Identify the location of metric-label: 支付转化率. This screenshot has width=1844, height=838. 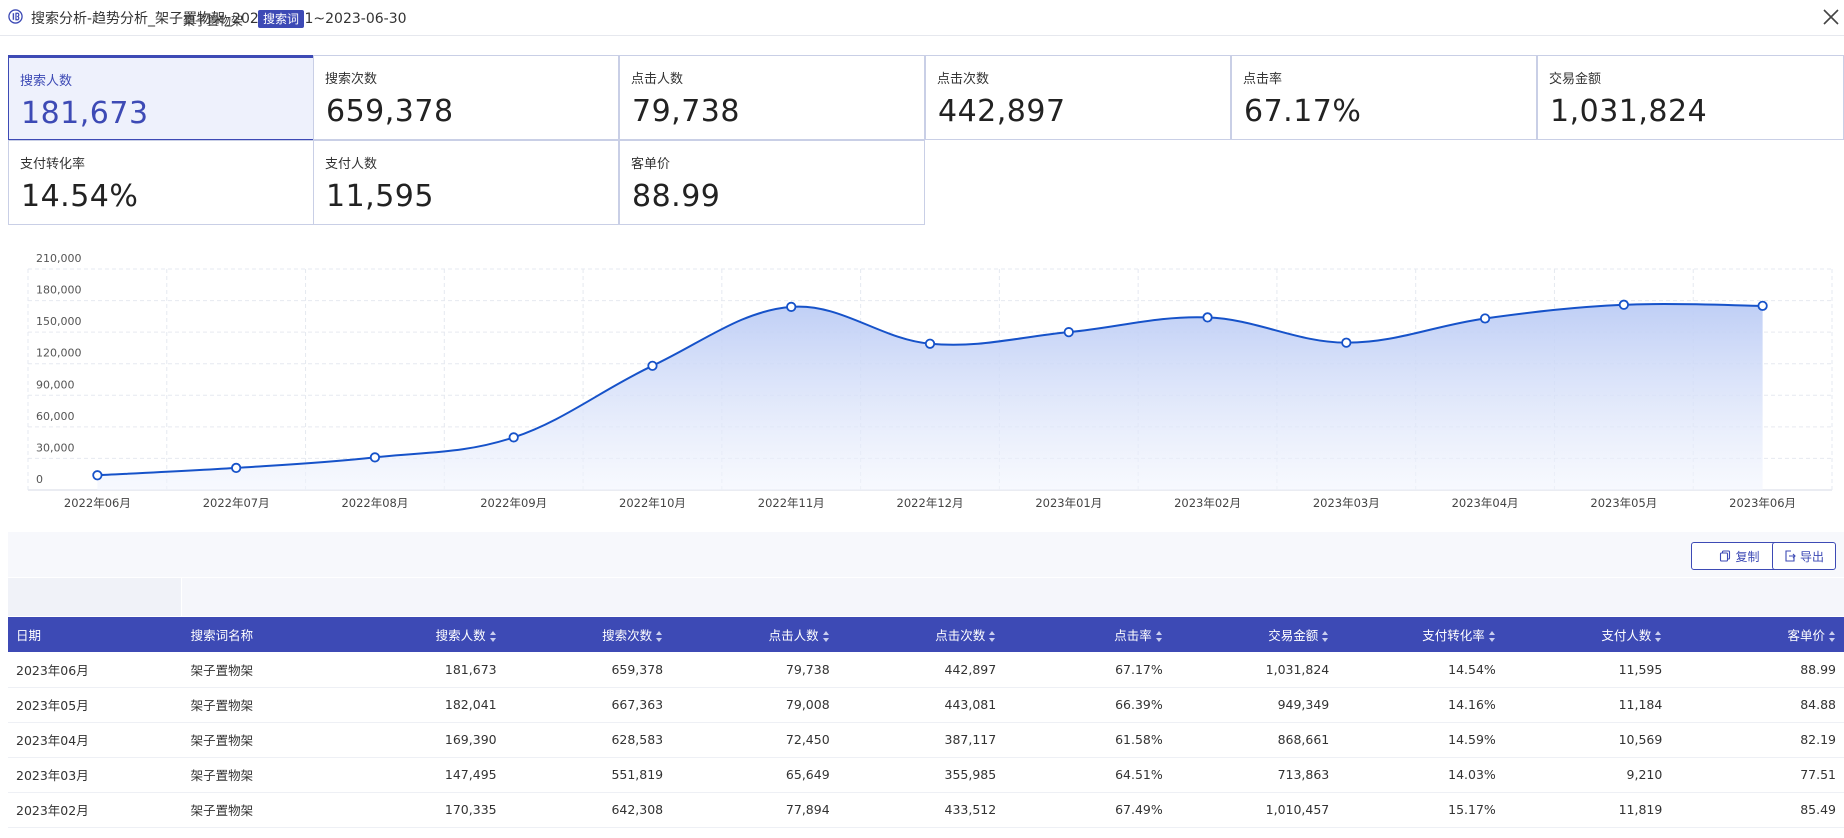
(53, 164).